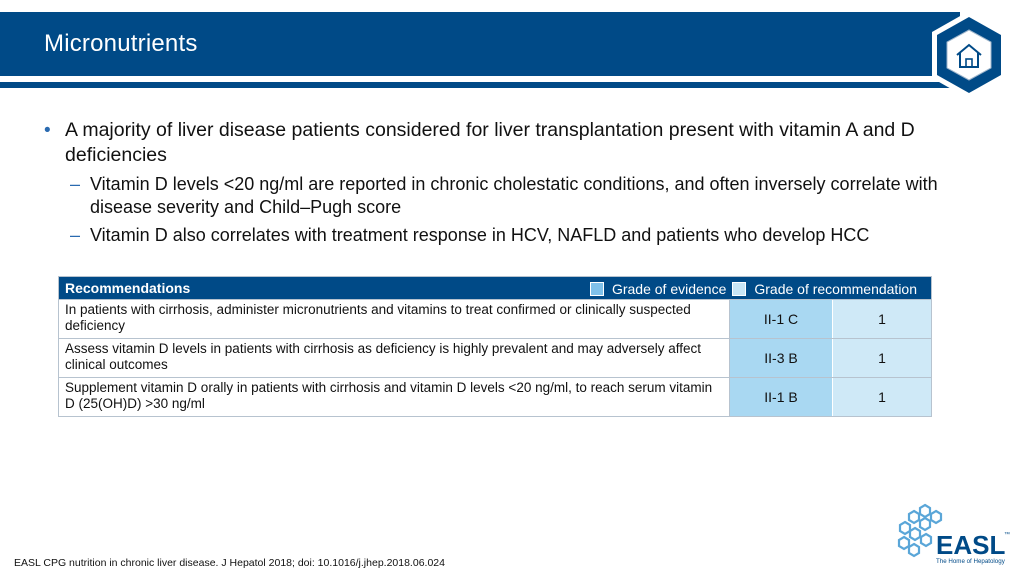 Image resolution: width=1024 pixels, height=575 pixels. Describe the element at coordinates (596, 289) in the screenshot. I see `evidence-swatch` at that location.